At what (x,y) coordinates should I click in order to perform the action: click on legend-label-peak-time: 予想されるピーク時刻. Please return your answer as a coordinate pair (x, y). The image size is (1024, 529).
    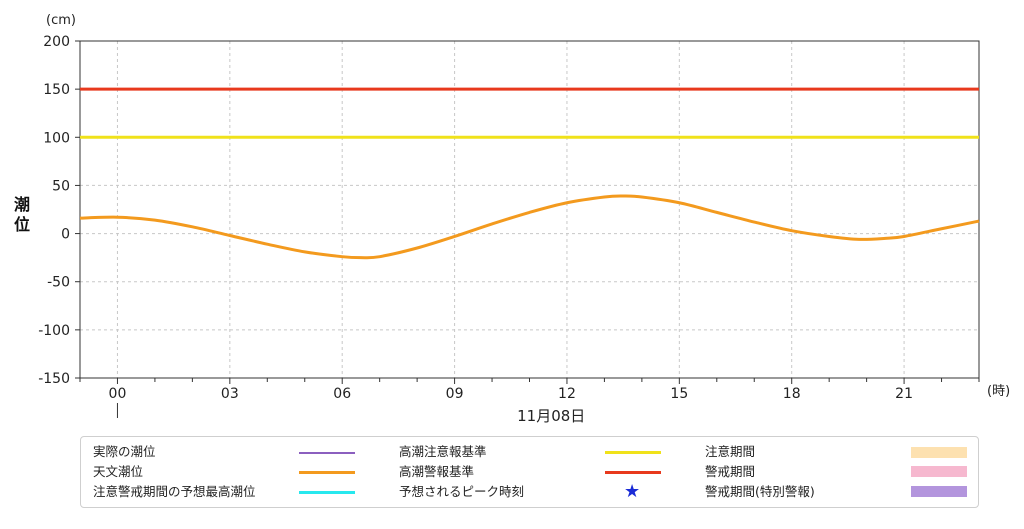
    Looking at the image, I should click on (462, 491).